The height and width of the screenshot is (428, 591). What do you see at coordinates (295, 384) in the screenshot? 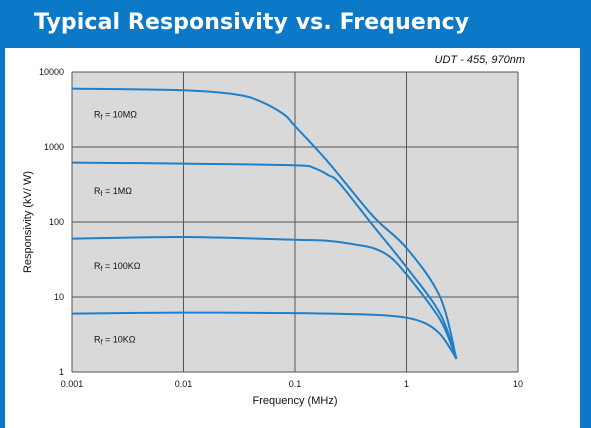
I see `x-tick-label: 0.1` at bounding box center [295, 384].